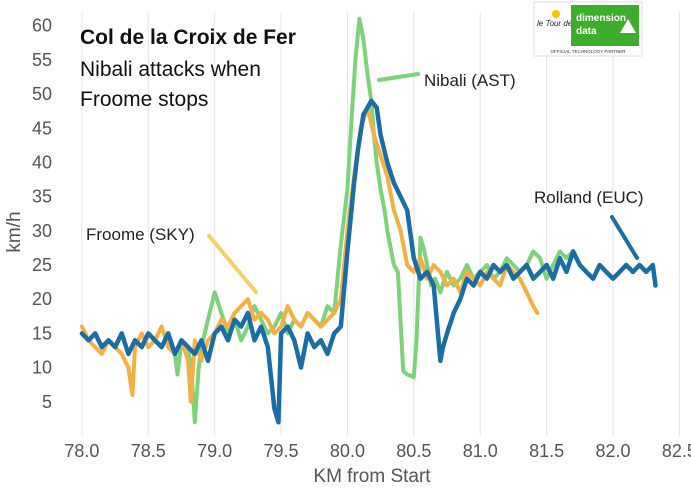 The image size is (691, 496). What do you see at coordinates (568, 23) in the screenshot?
I see `tour-logo-text: le Tour de France` at bounding box center [568, 23].